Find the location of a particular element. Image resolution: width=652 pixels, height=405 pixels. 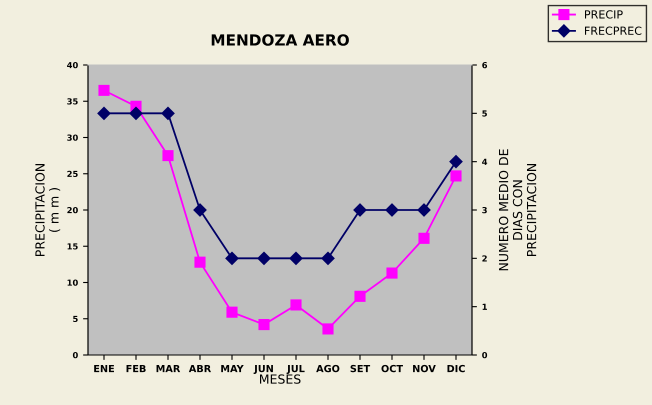

x-tick-label: OCT is located at coordinates (392, 368).